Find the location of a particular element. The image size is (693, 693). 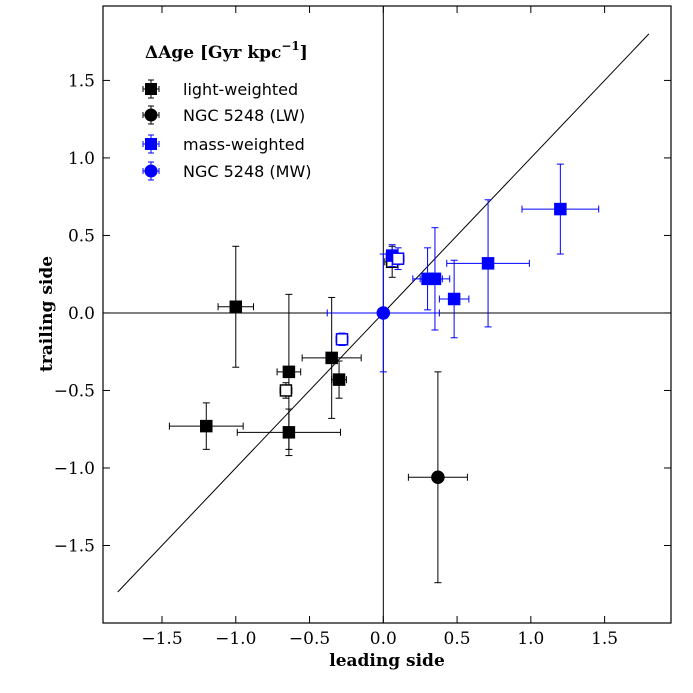

x-axis-label: leading side is located at coordinates (387, 661).